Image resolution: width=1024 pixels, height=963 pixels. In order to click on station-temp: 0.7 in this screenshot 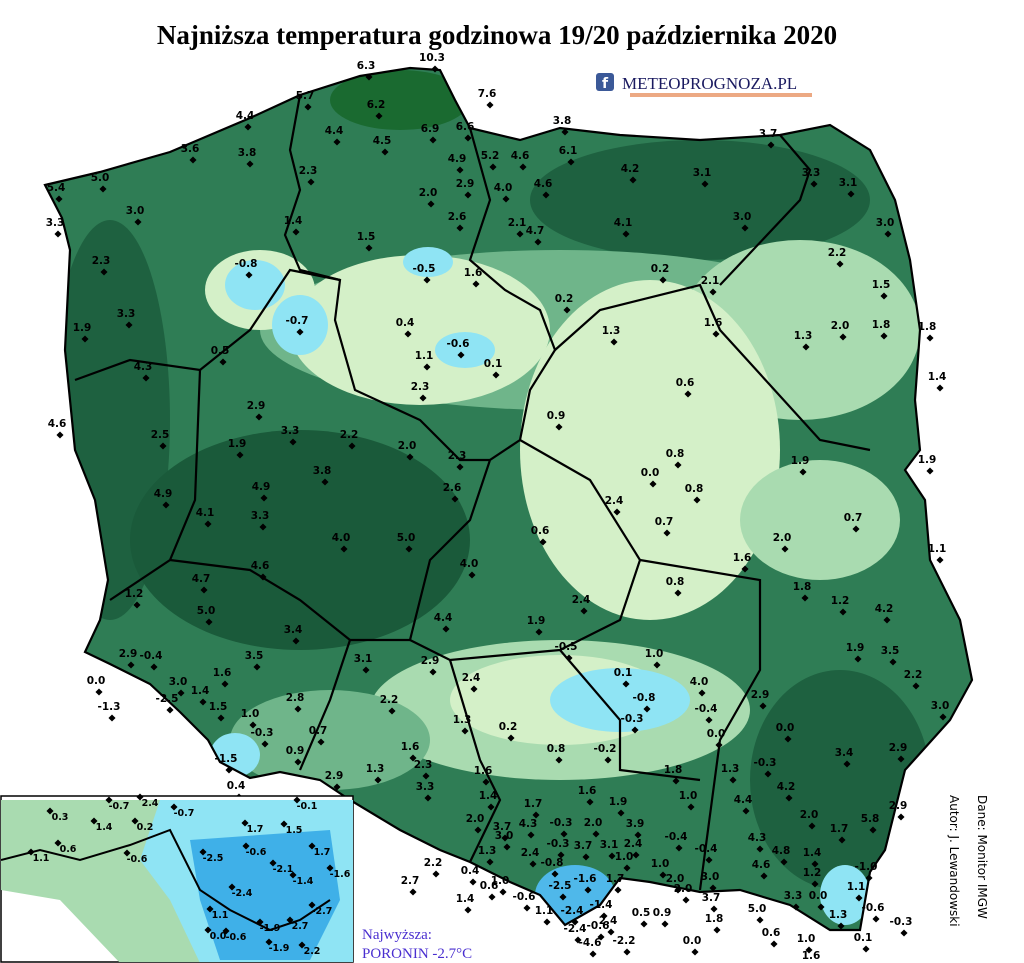, I will do `click(853, 518)`.